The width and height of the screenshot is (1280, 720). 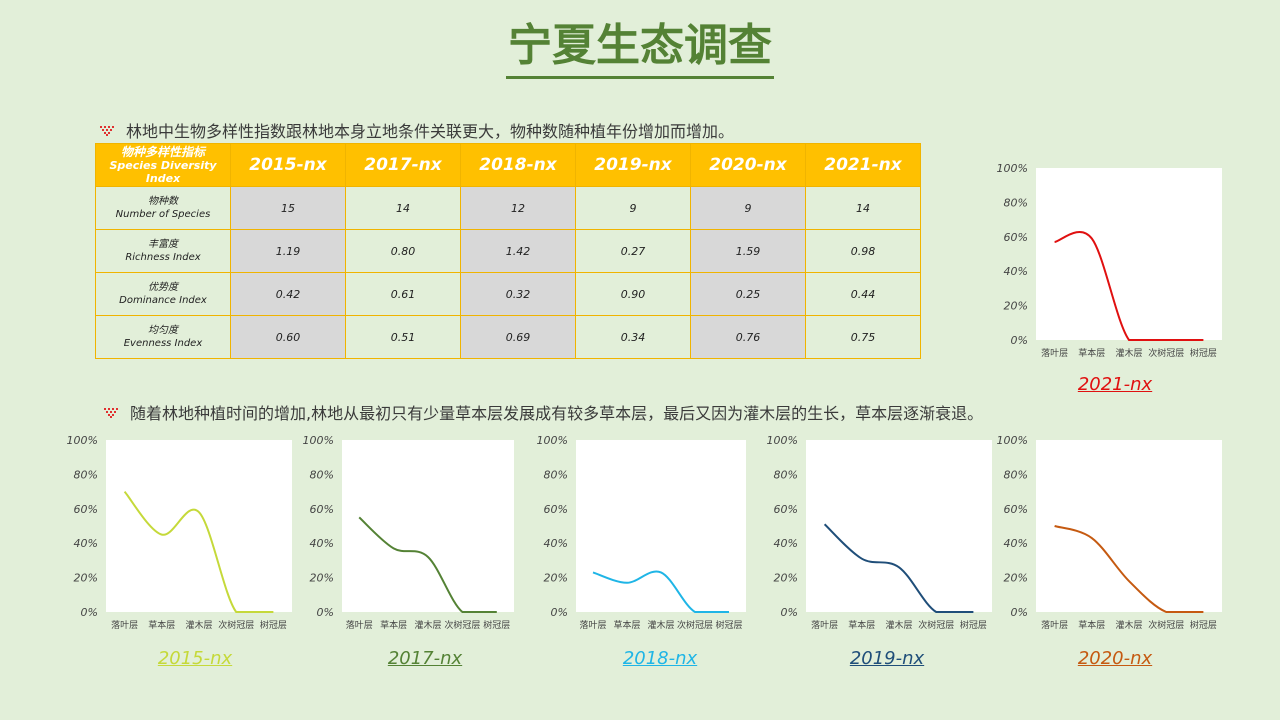 I want to click on layer-chart-2017-nx: 0% 20% 40% 60% 80% 100% 落叶层 草本层 灌木层 次树冠层 树冠层, so click(x=408, y=537).